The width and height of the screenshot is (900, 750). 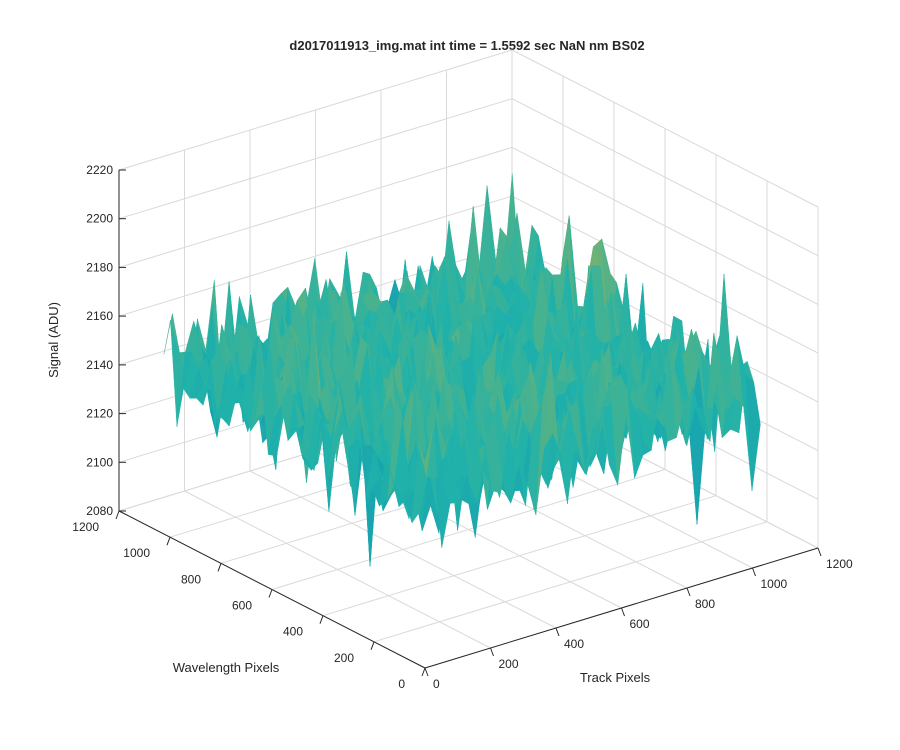 What do you see at coordinates (640, 624) in the screenshot?
I see `x-tick-label: 600` at bounding box center [640, 624].